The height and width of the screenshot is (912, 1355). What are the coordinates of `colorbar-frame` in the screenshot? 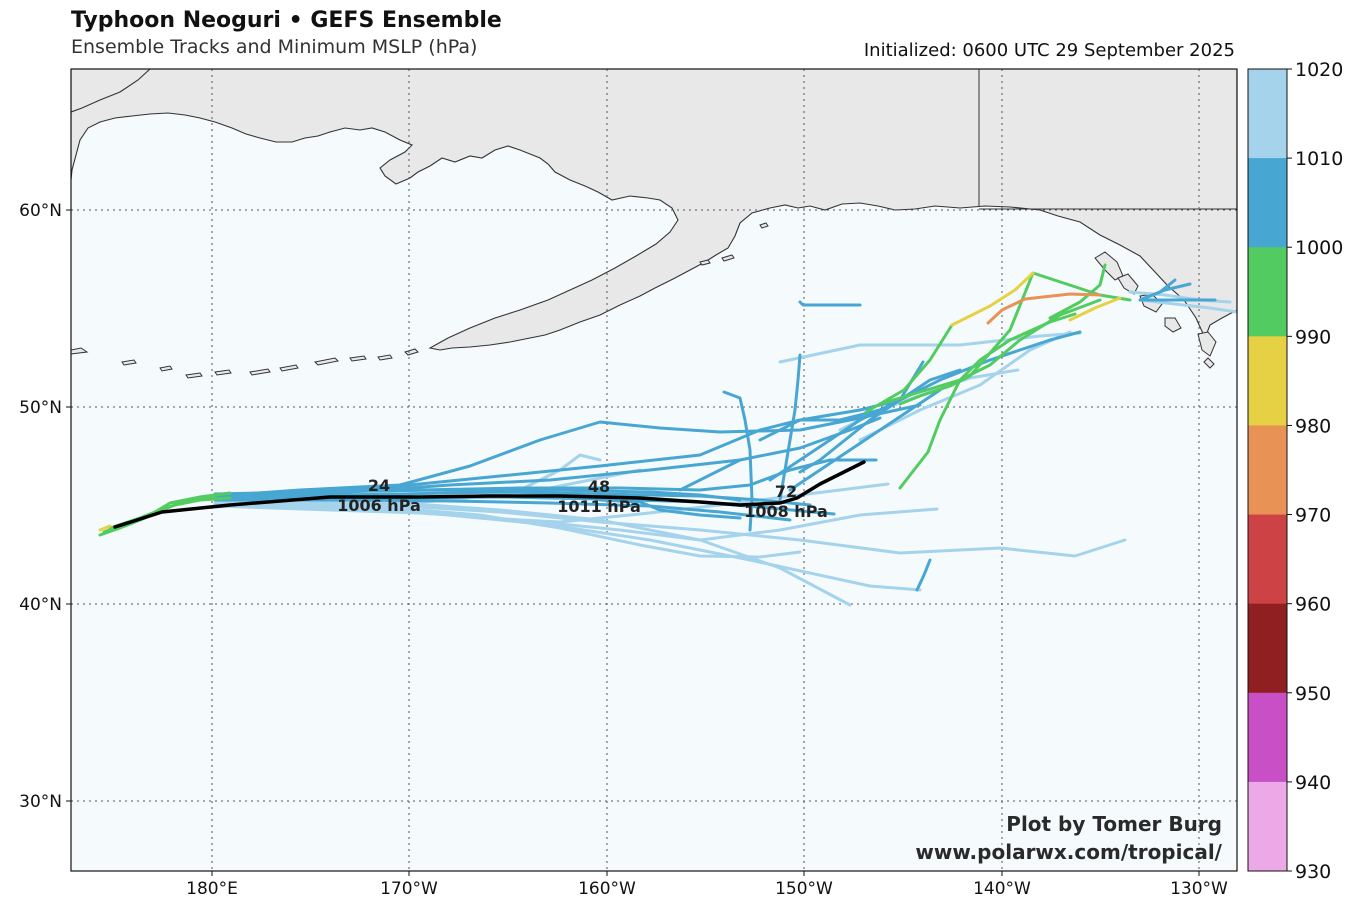 It's located at (1267, 470).